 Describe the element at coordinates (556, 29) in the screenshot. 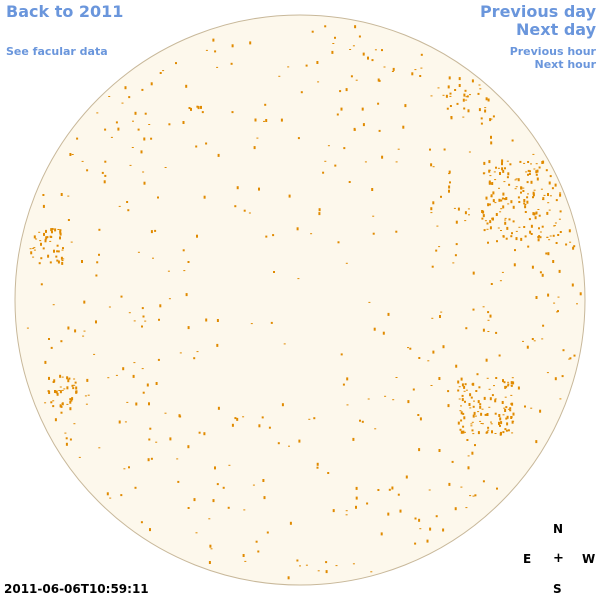

I see `next-day-link: Next day` at that location.